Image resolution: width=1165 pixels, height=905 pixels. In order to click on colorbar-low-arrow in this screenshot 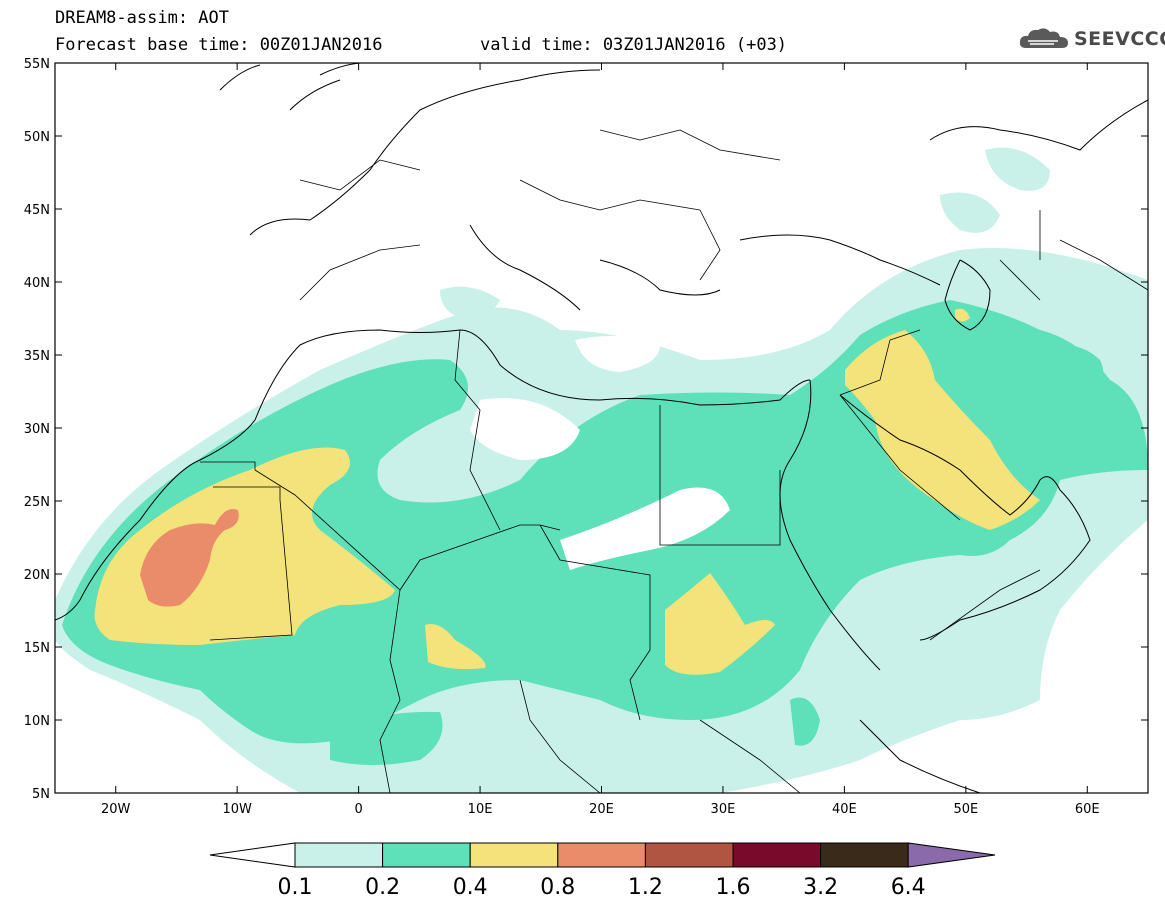, I will do `click(252, 855)`.